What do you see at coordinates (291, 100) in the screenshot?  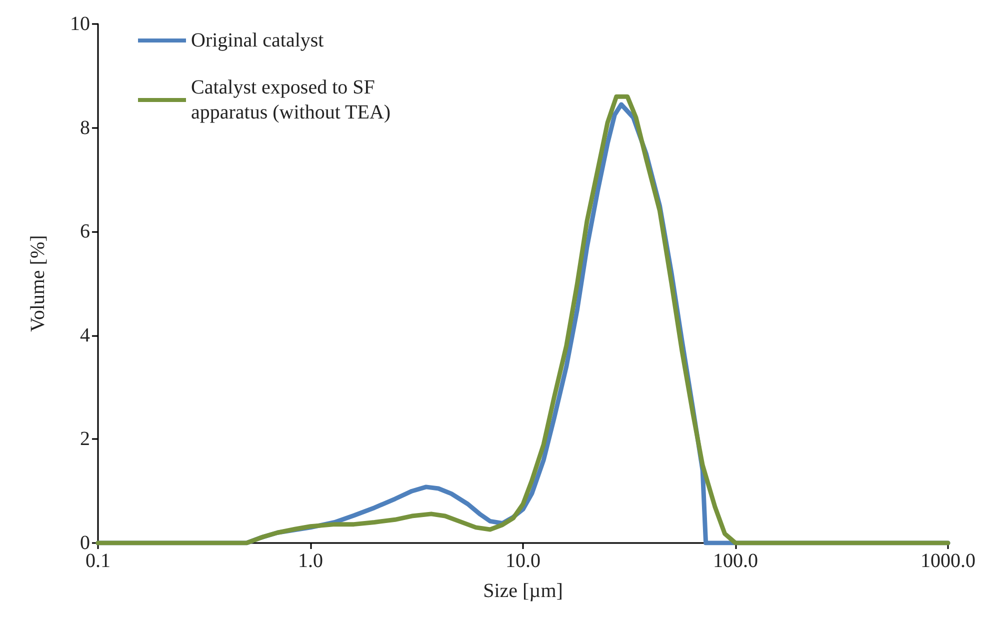 I see `legend-label: Catalyst exposed to SF apparatus (without TEA)` at bounding box center [291, 100].